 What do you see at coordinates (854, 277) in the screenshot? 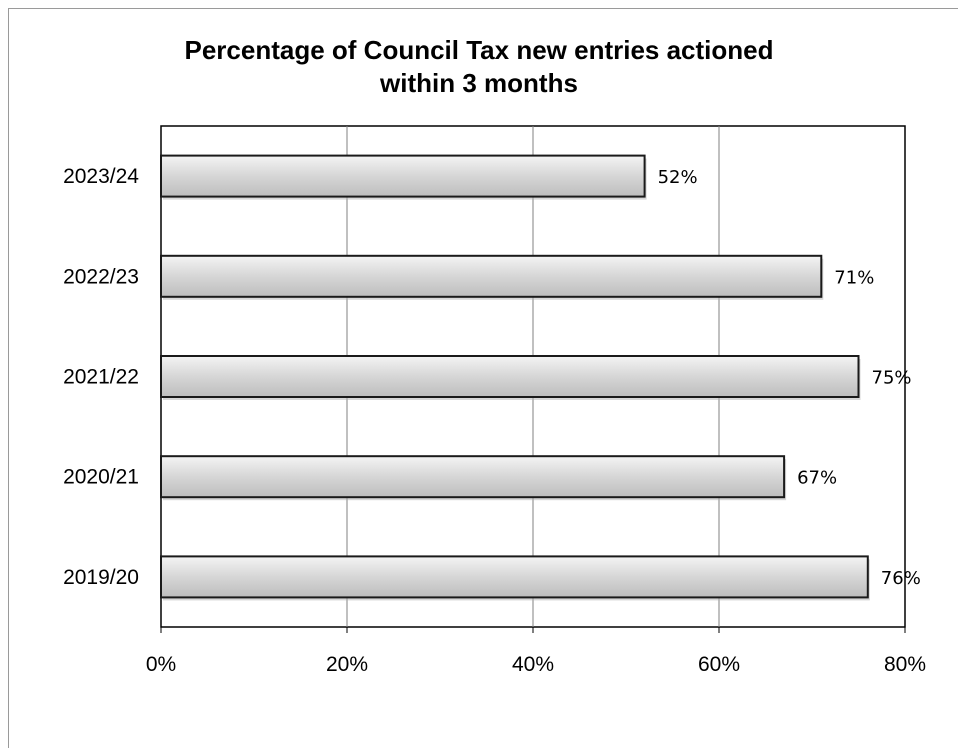
I see `data-label: 71%` at bounding box center [854, 277].